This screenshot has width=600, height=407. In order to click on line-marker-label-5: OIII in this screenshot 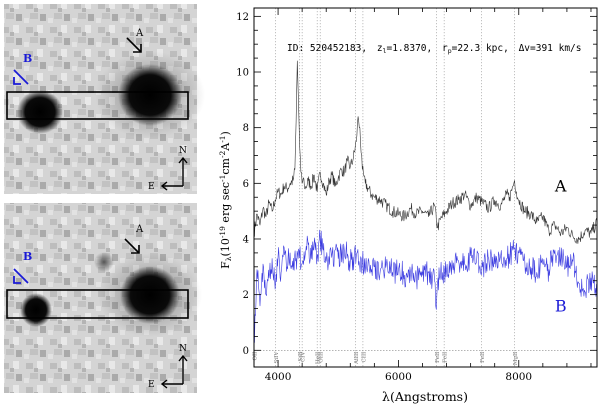, I will do `click(322, 357)`.